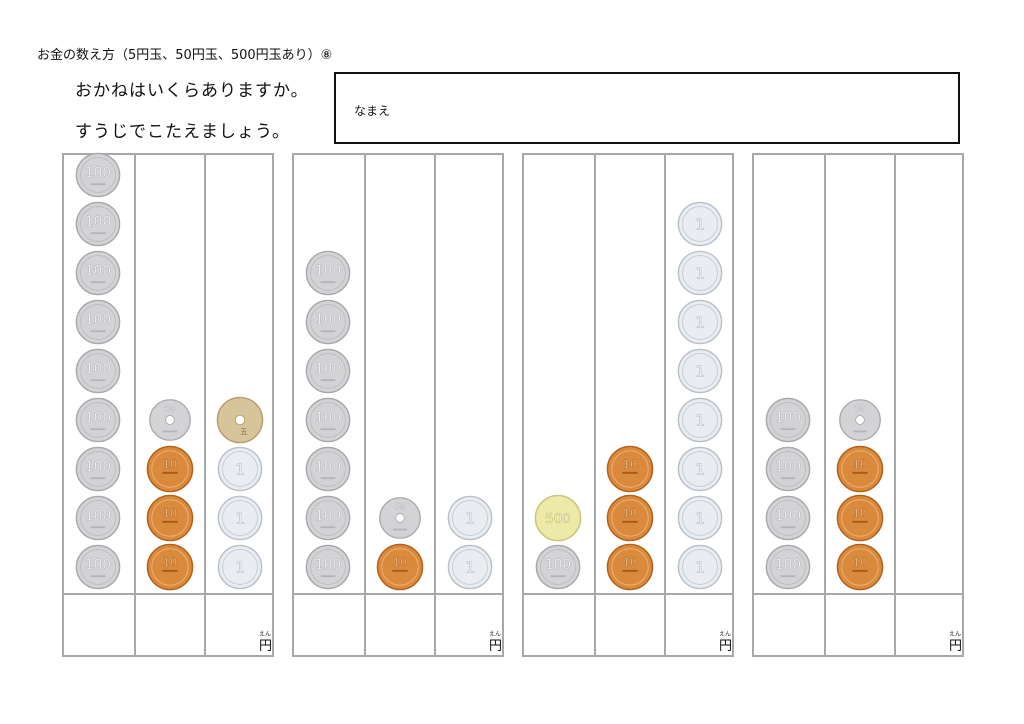 The height and width of the screenshot is (724, 1024). What do you see at coordinates (398, 405) in the screenshot?
I see `problem-2: 100 100 100 100 100 100 100 10 50` at bounding box center [398, 405].